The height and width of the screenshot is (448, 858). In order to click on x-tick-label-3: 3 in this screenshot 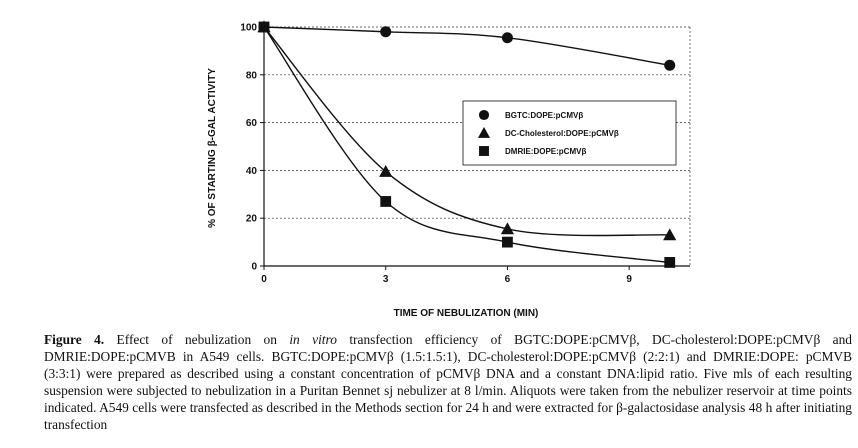, I will do `click(386, 279)`.